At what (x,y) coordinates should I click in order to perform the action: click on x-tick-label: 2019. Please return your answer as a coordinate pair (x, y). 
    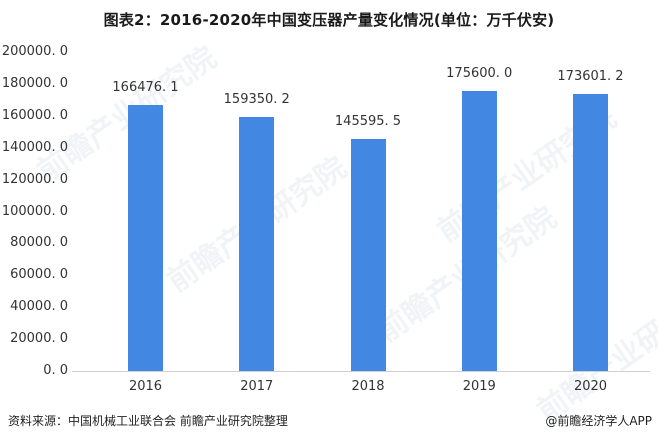
    Looking at the image, I should click on (479, 386).